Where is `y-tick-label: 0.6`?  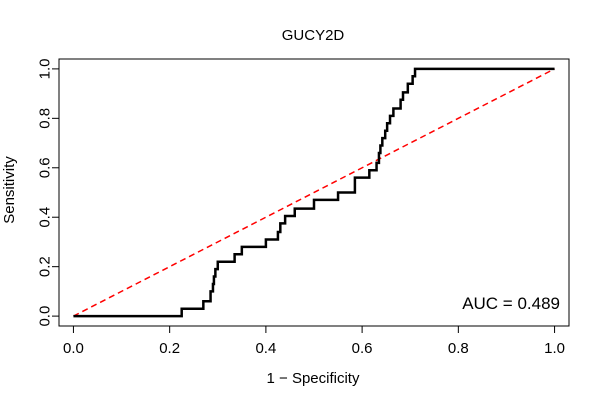 y-tick-label: 0.6 is located at coordinates (45, 167).